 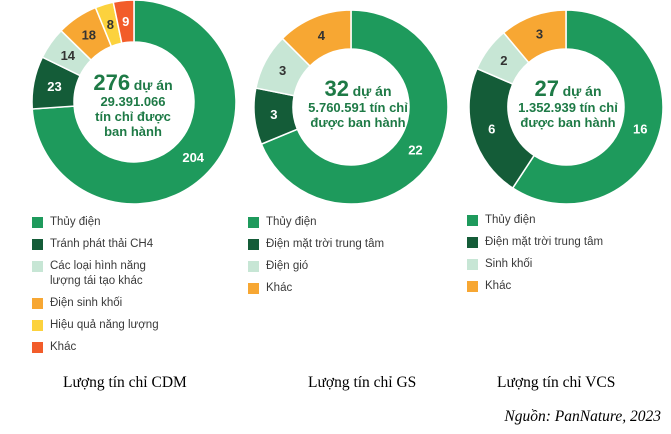 I want to click on gs-project-count: 32, so click(x=336, y=88).